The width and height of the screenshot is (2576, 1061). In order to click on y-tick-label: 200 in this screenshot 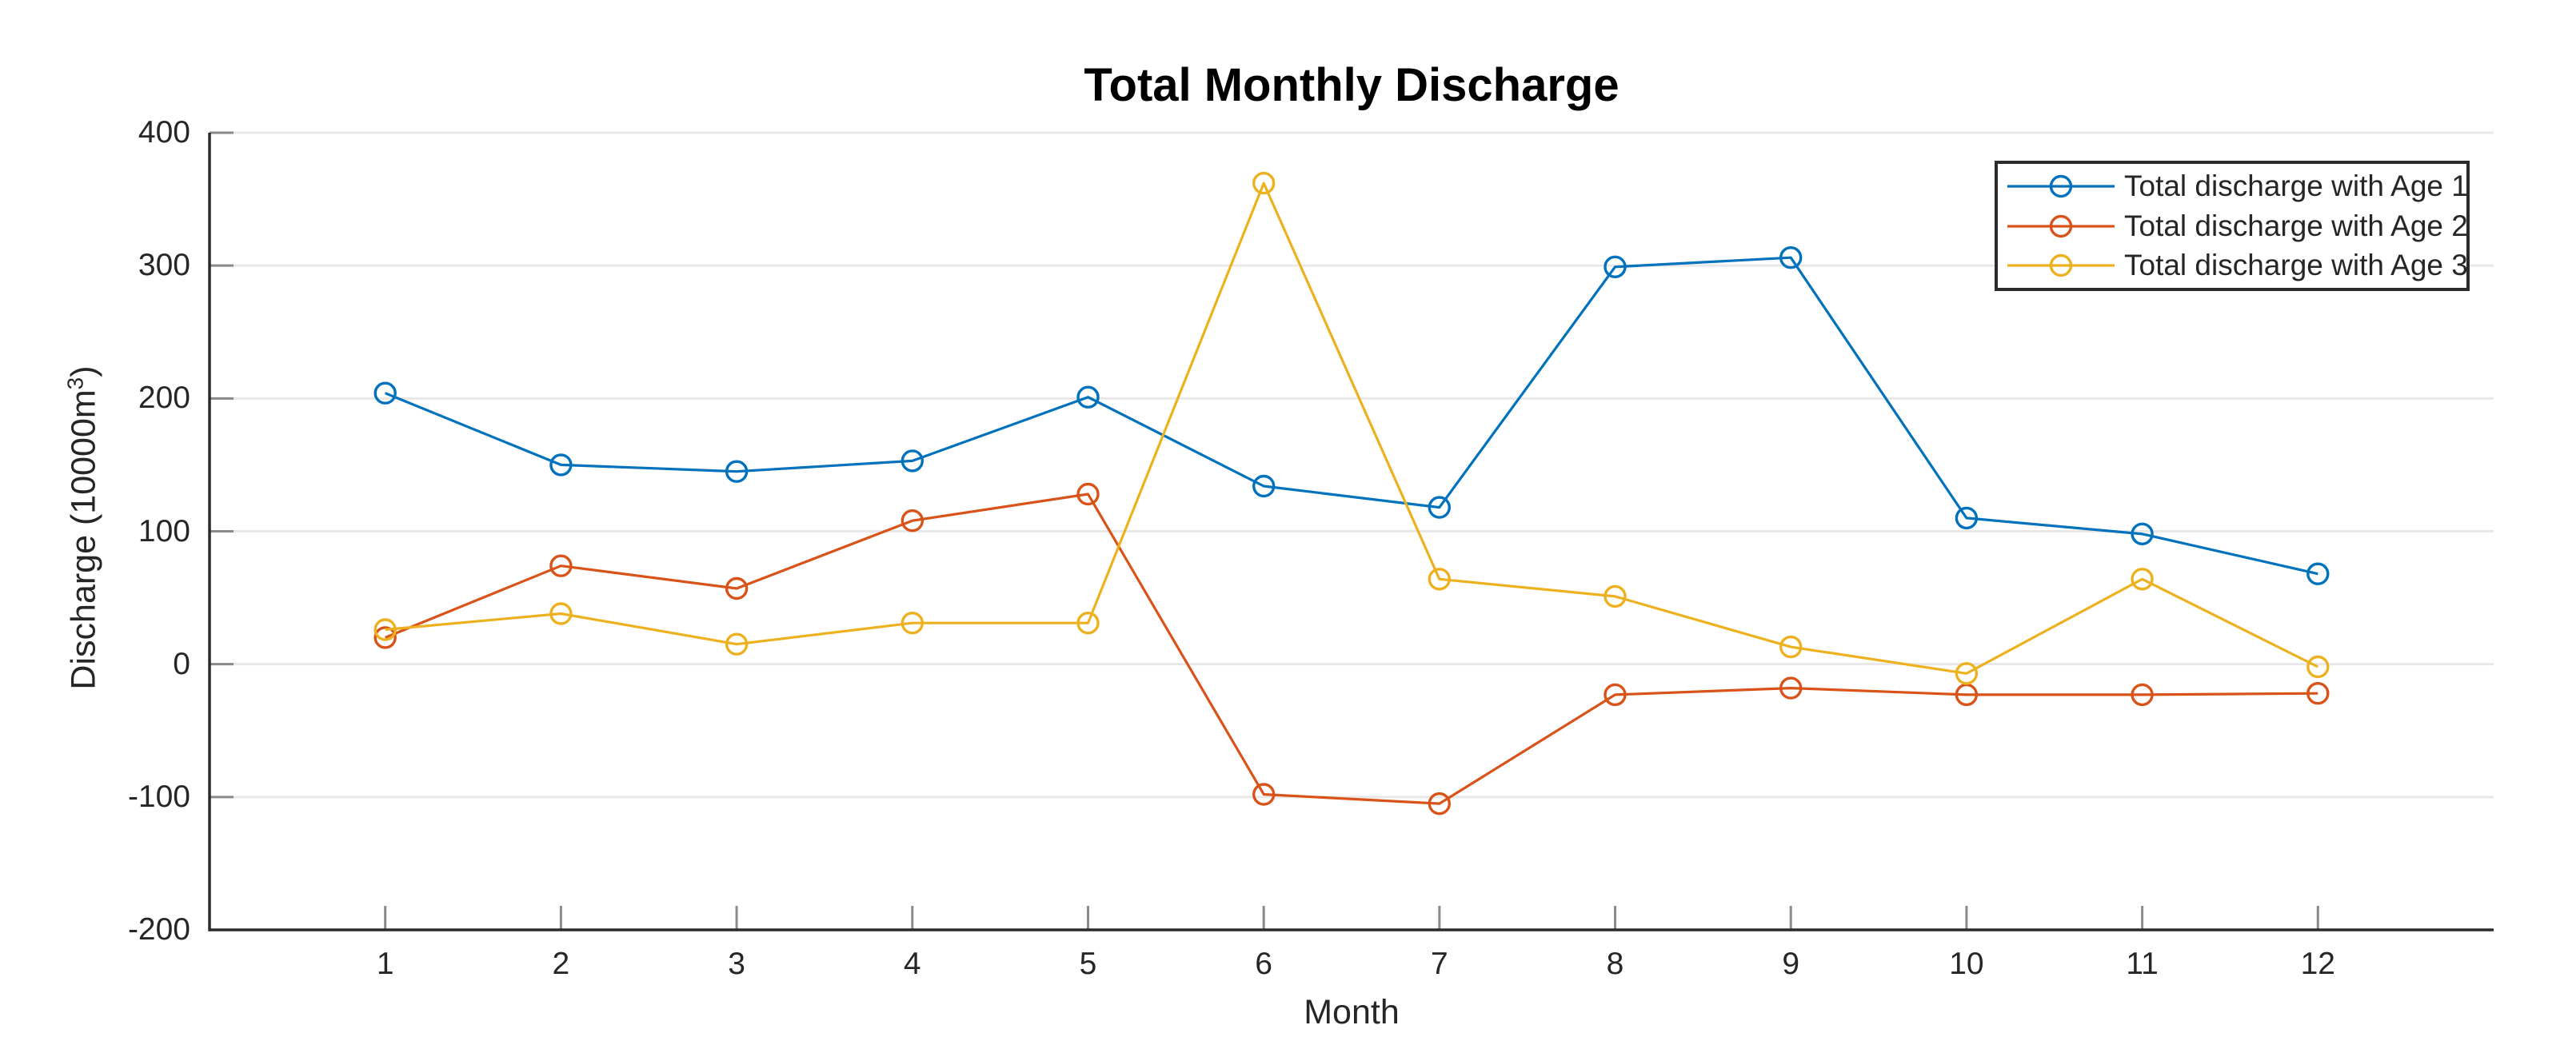, I will do `click(164, 398)`.